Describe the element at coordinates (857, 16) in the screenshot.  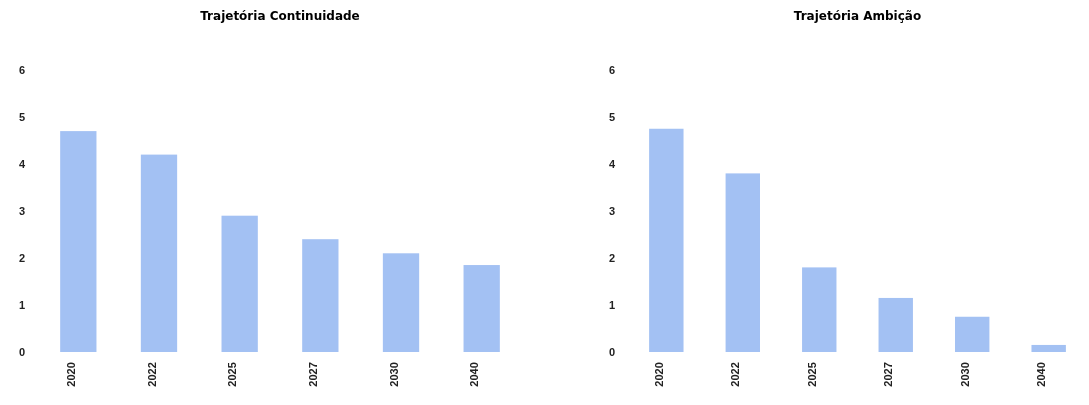
I see `chart-title: Trajetória Ambição` at that location.